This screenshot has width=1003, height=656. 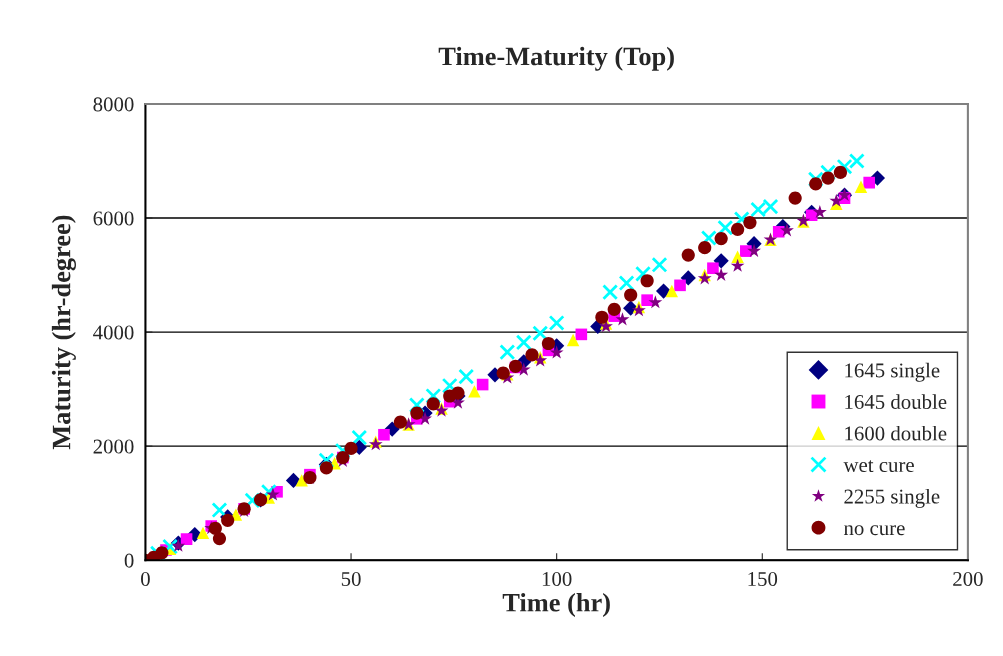 I want to click on legend-label: 1645 single, so click(x=892, y=372).